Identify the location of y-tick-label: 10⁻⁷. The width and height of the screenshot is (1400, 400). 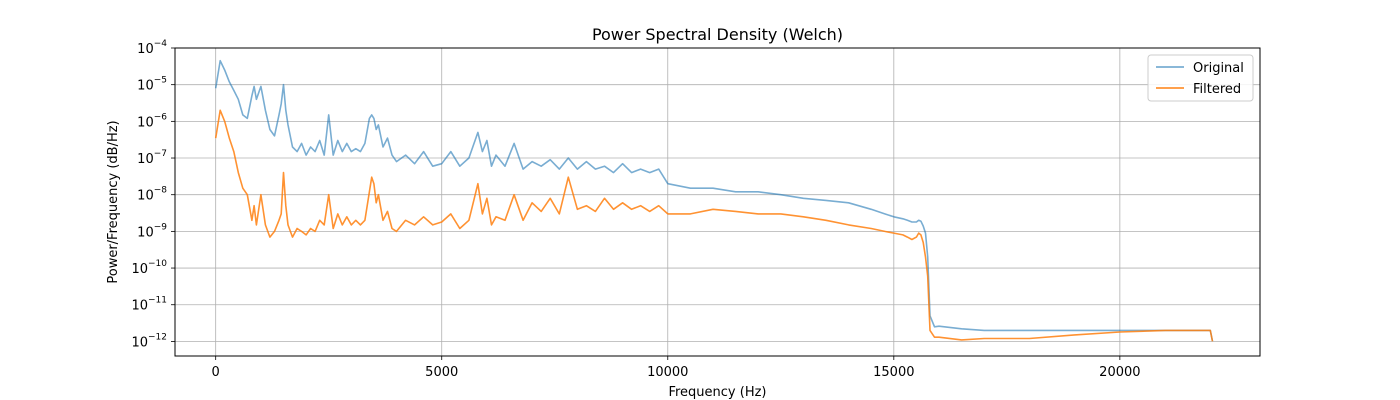
(152, 158).